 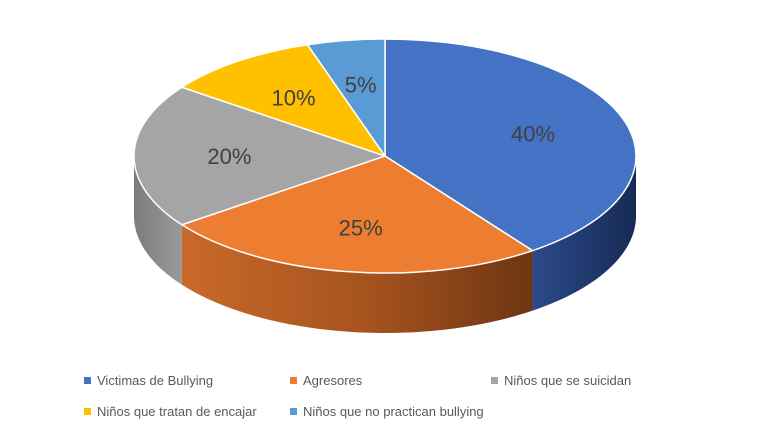 I want to click on slice-encajar, so click(x=283, y=100).